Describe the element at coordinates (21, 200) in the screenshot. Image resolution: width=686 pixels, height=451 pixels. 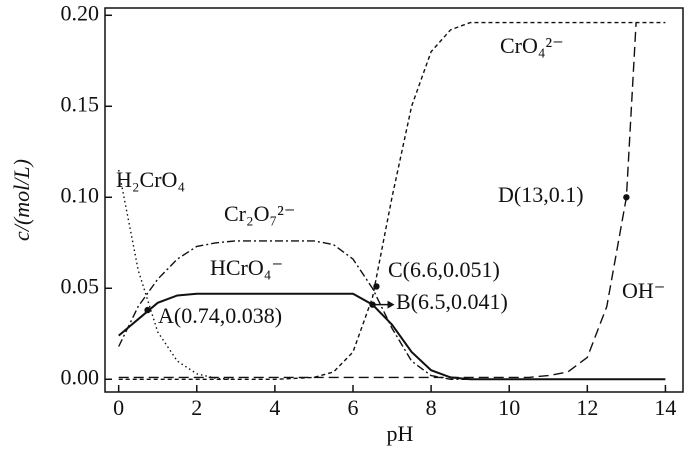
I see `y-axis-label: c/(mol/L)` at that location.